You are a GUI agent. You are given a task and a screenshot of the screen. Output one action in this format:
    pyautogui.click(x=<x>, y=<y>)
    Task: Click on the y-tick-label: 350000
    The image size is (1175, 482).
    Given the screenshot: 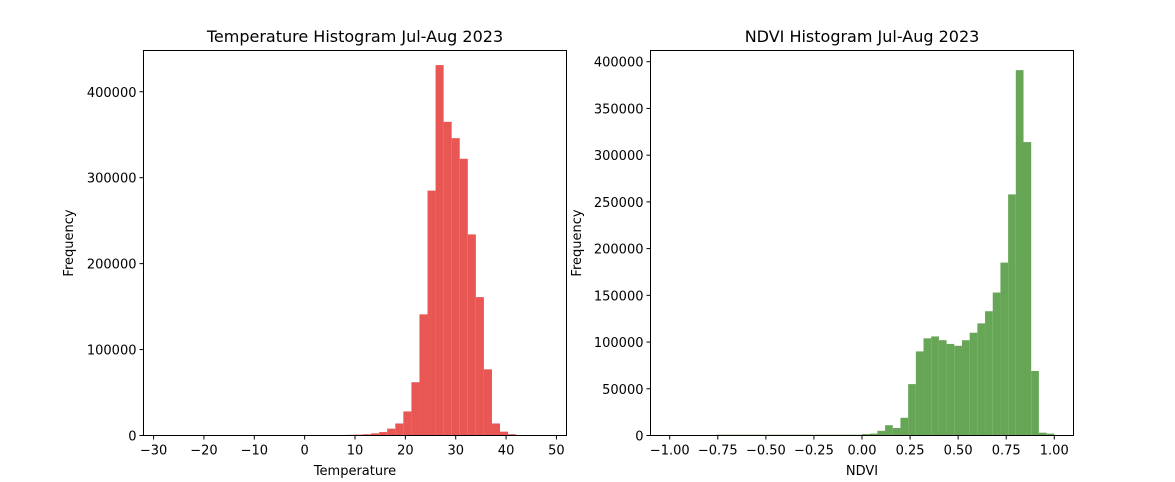 What is the action you would take?
    pyautogui.click(x=619, y=109)
    